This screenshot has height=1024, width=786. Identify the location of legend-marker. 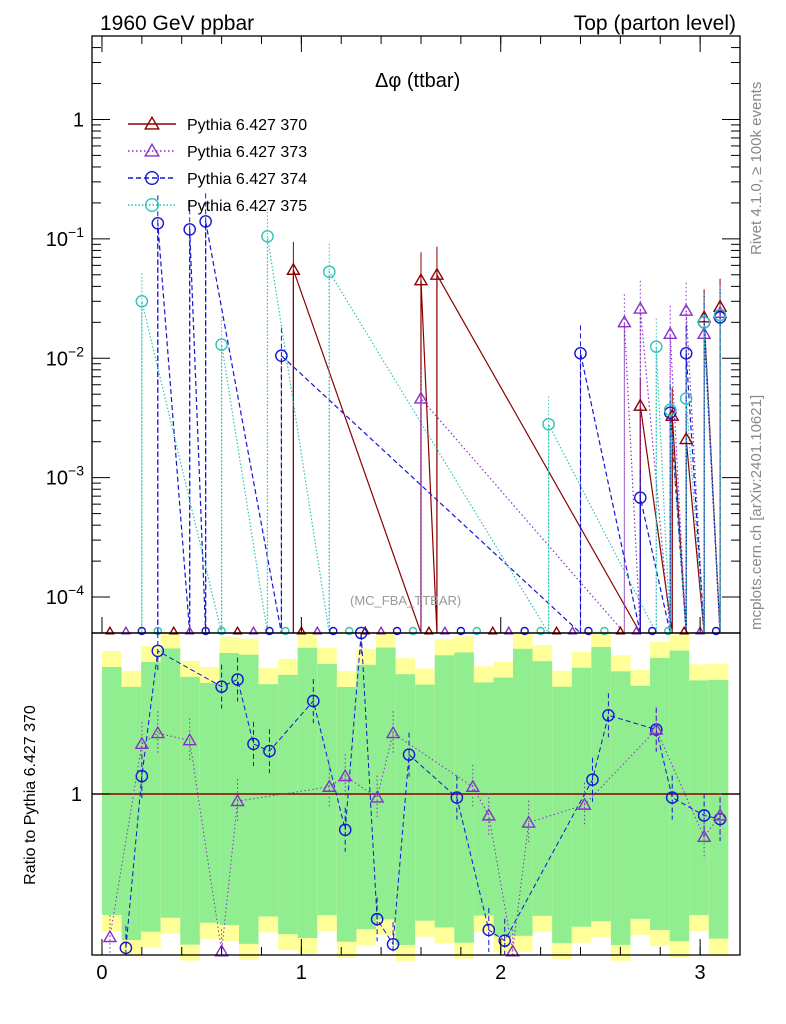
(152, 122).